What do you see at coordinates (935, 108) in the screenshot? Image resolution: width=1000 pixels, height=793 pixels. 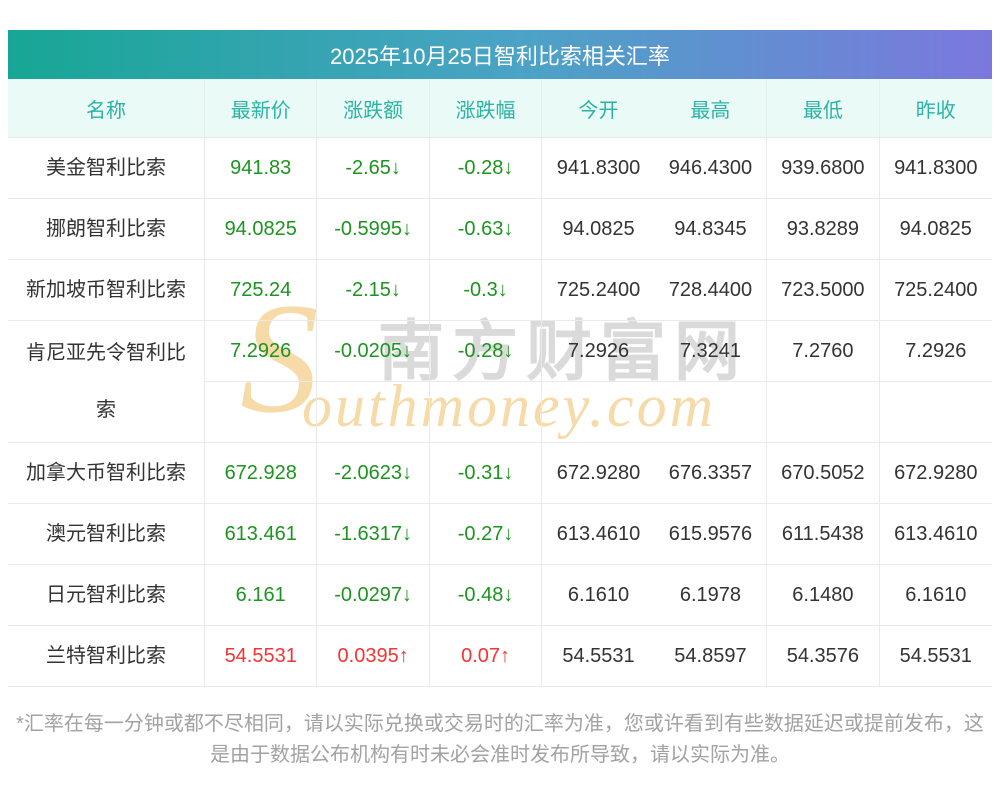 I see `column-header-prev: 昨收` at bounding box center [935, 108].